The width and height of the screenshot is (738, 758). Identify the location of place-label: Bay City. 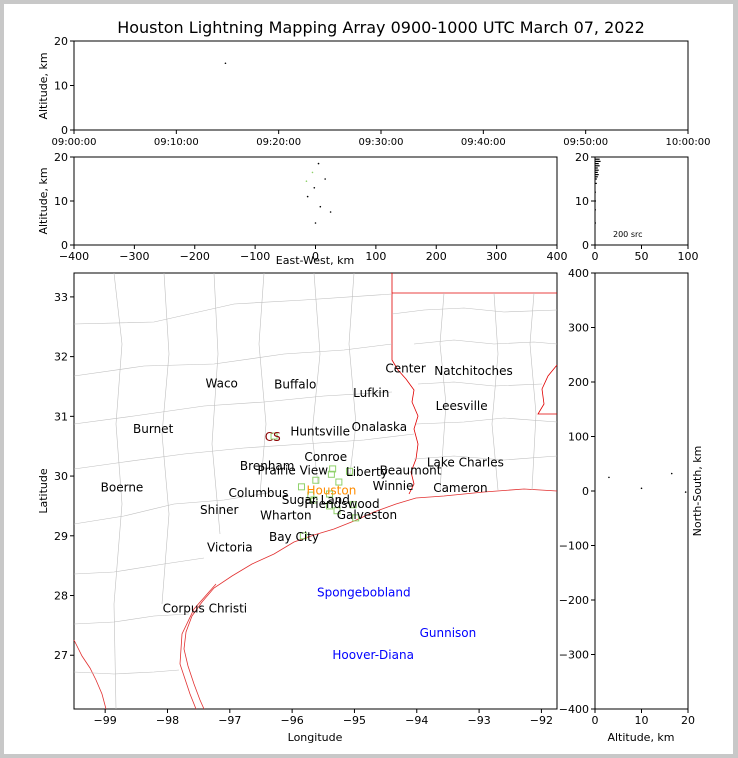
(294, 537).